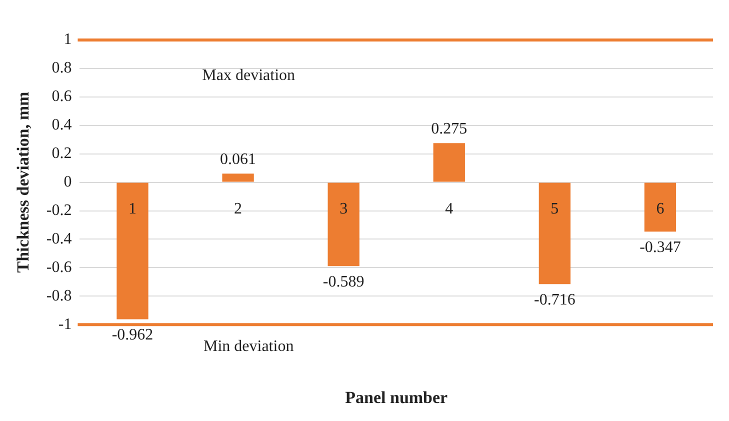 This screenshot has width=729, height=421. I want to click on y-tick-label: 0.4, so click(62, 125).